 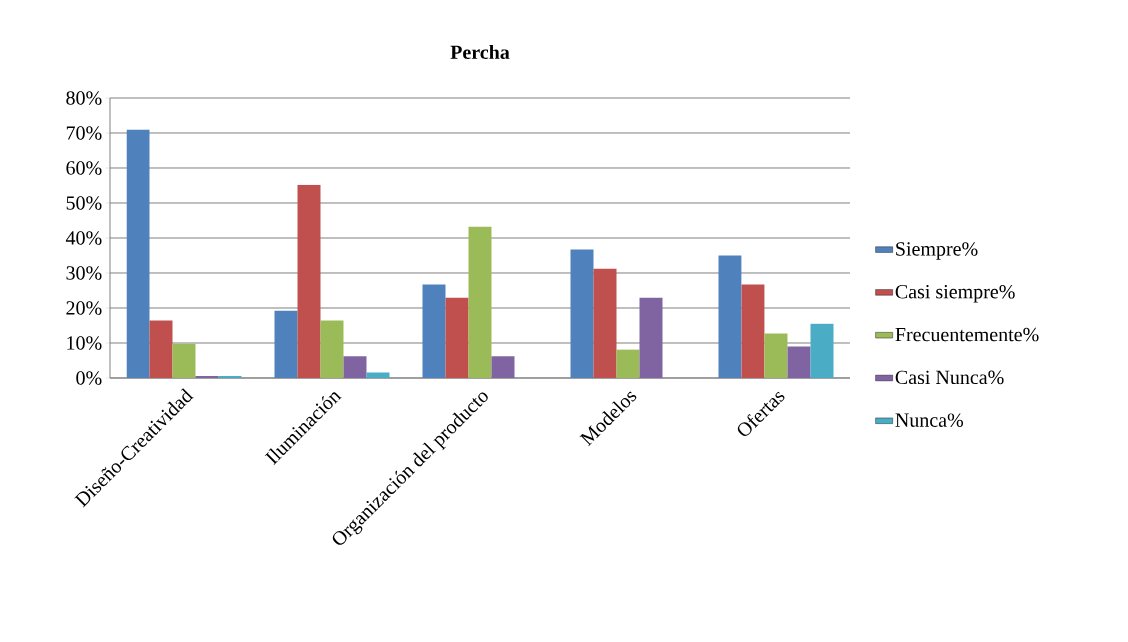 What do you see at coordinates (480, 52) in the screenshot?
I see `chart-title: Percha` at bounding box center [480, 52].